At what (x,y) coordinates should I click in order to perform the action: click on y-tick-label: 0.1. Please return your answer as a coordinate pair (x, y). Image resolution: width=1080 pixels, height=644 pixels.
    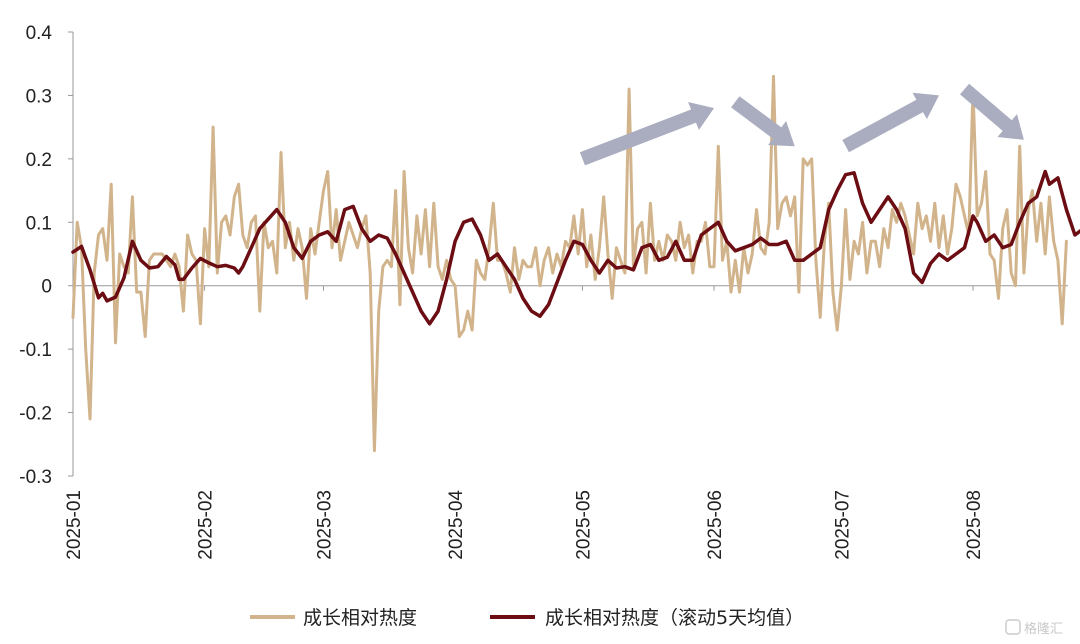
    Looking at the image, I should click on (39, 223).